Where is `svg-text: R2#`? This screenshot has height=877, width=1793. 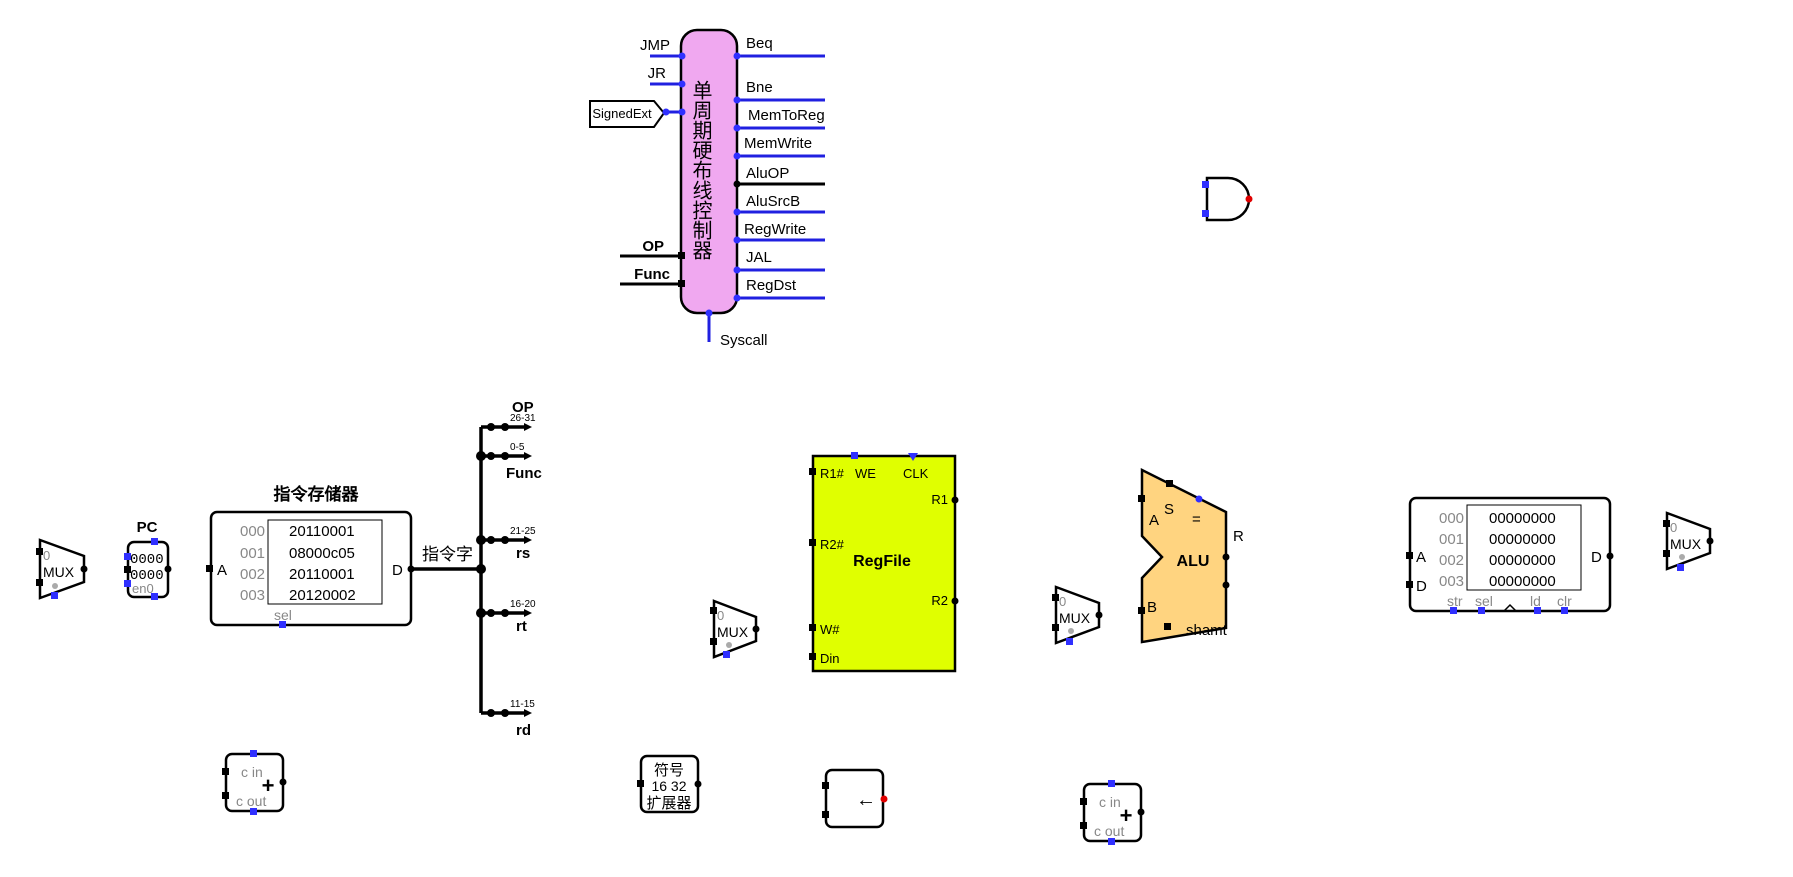 svg-text: R2# is located at coordinates (832, 544).